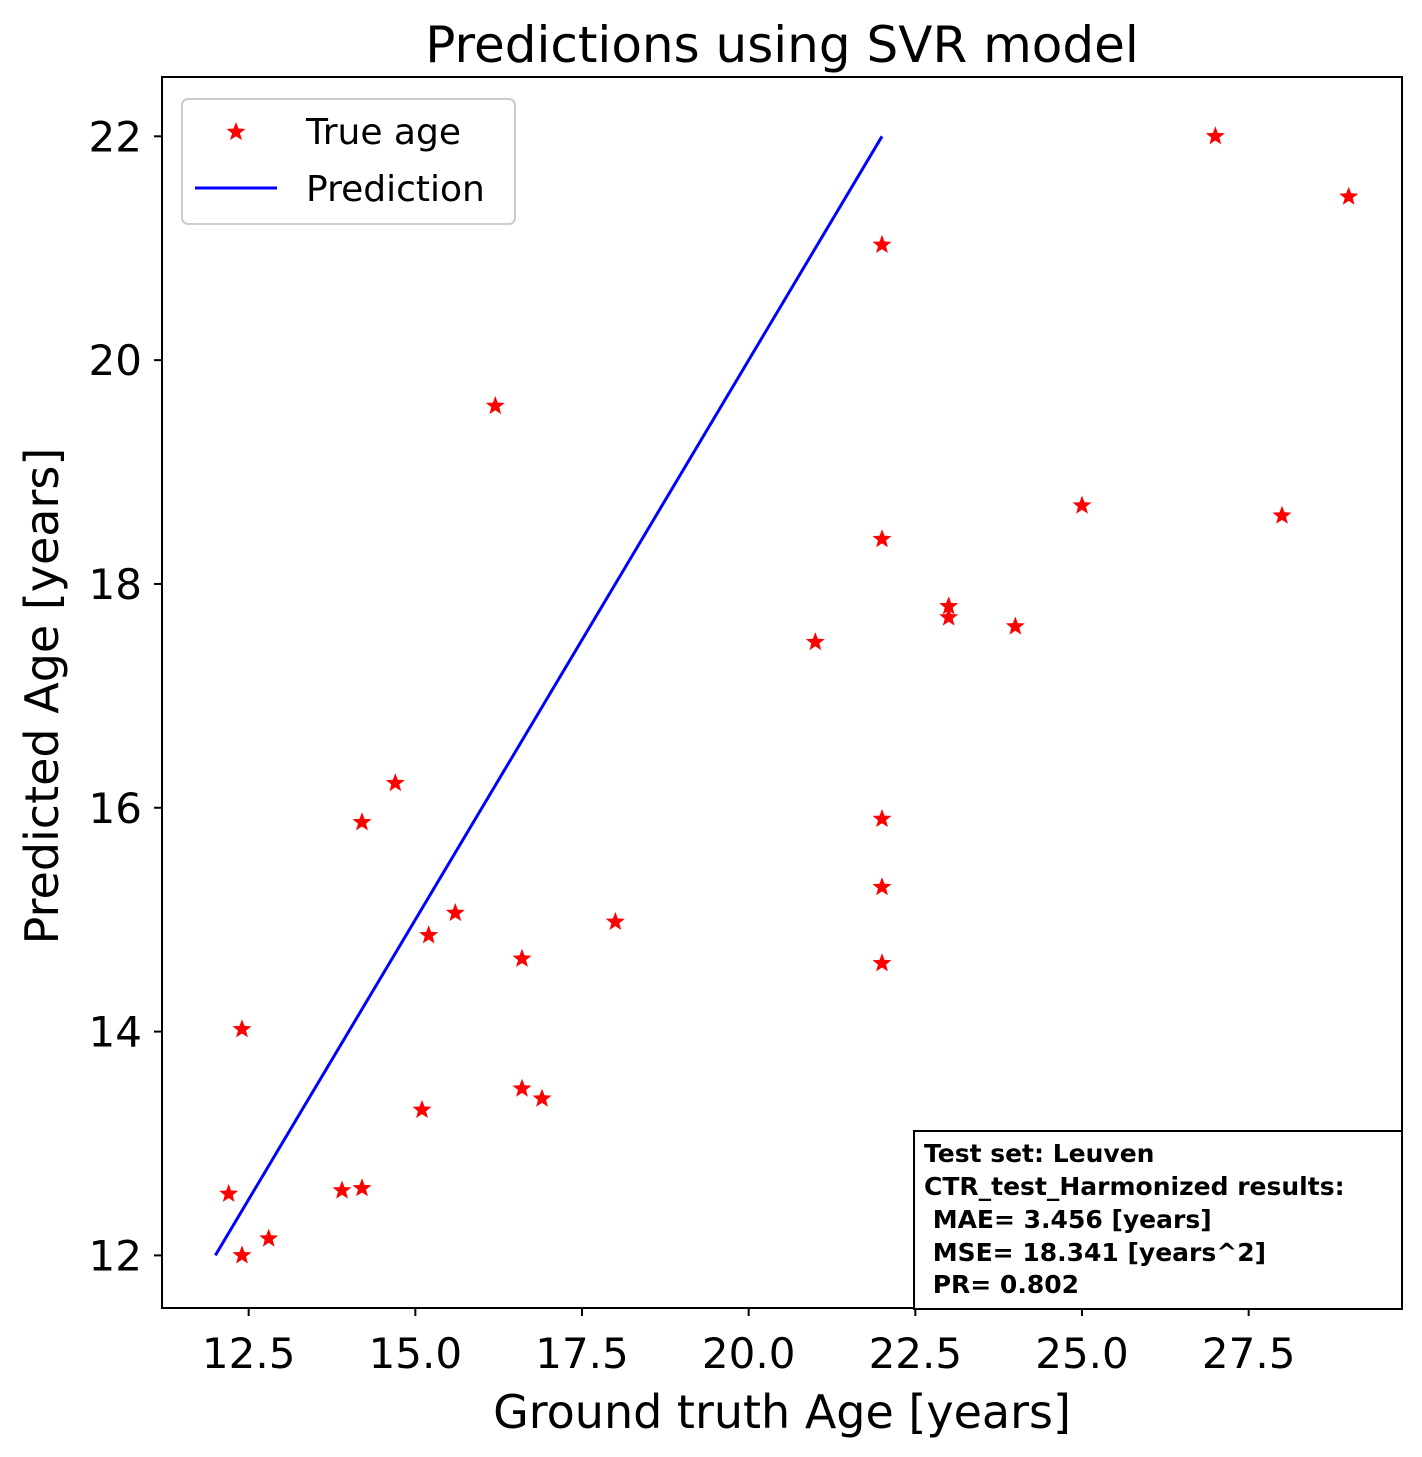  I want to click on legend-star-icon, so click(236, 131).